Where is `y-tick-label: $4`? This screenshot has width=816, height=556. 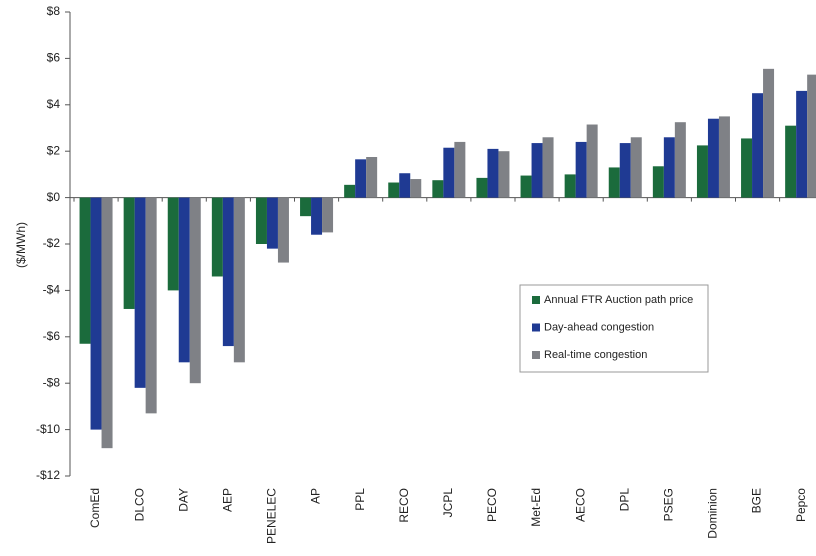
y-tick-label: $4 is located at coordinates (54, 104).